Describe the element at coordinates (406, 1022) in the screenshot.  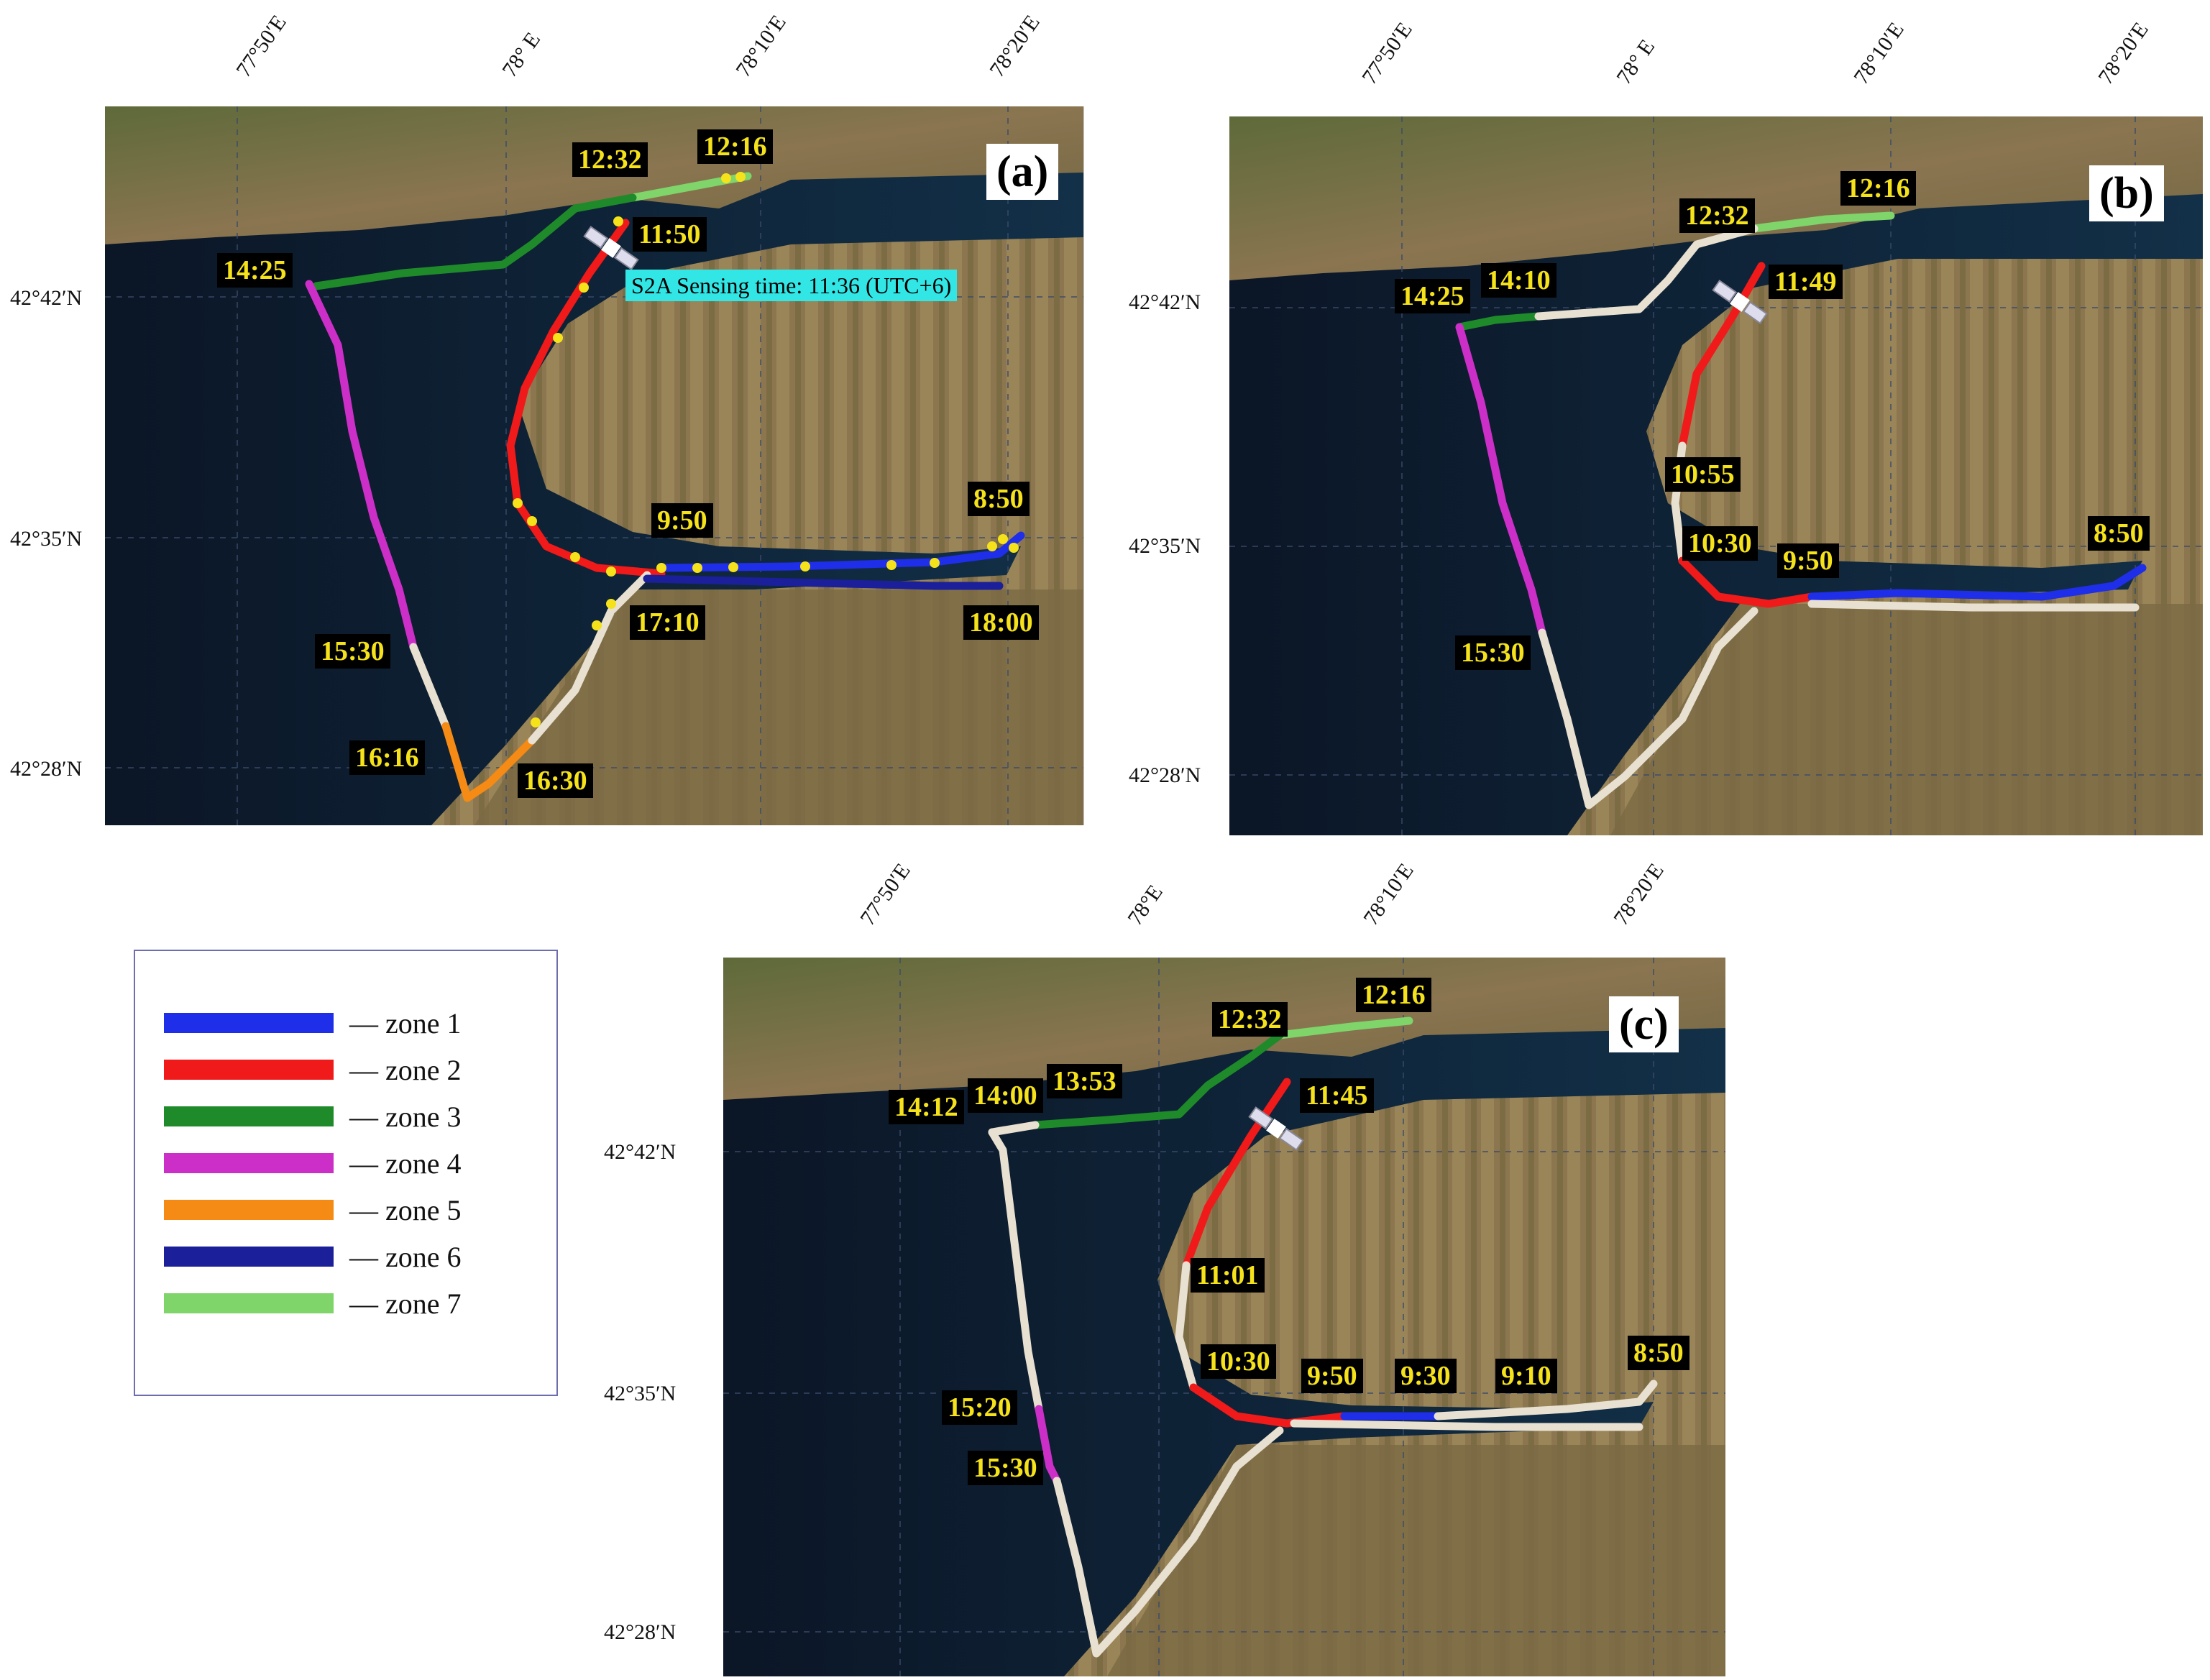
I see `legend-label: — zone 1` at that location.